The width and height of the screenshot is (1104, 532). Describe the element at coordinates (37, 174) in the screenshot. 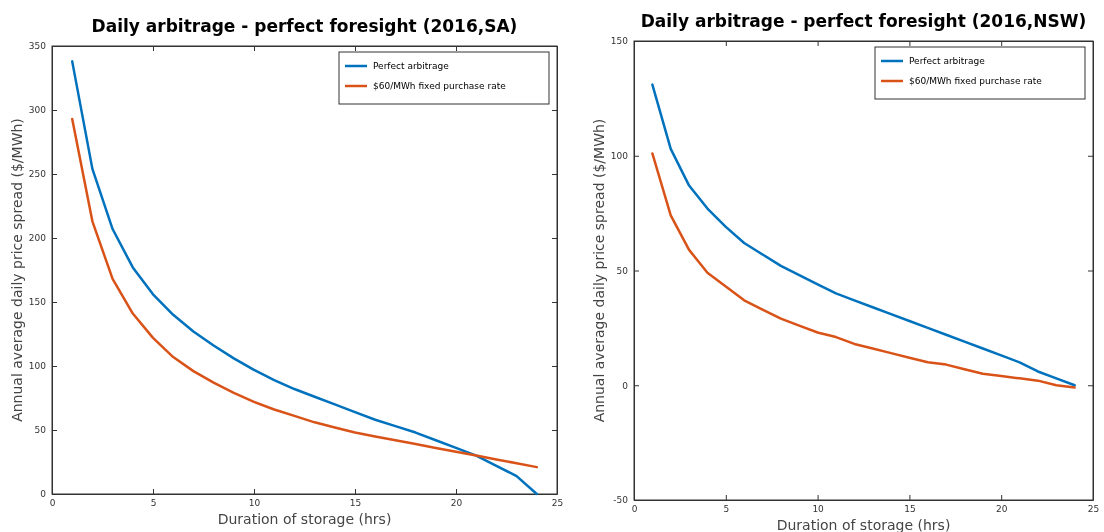

I see `y-tick-label: 250` at that location.